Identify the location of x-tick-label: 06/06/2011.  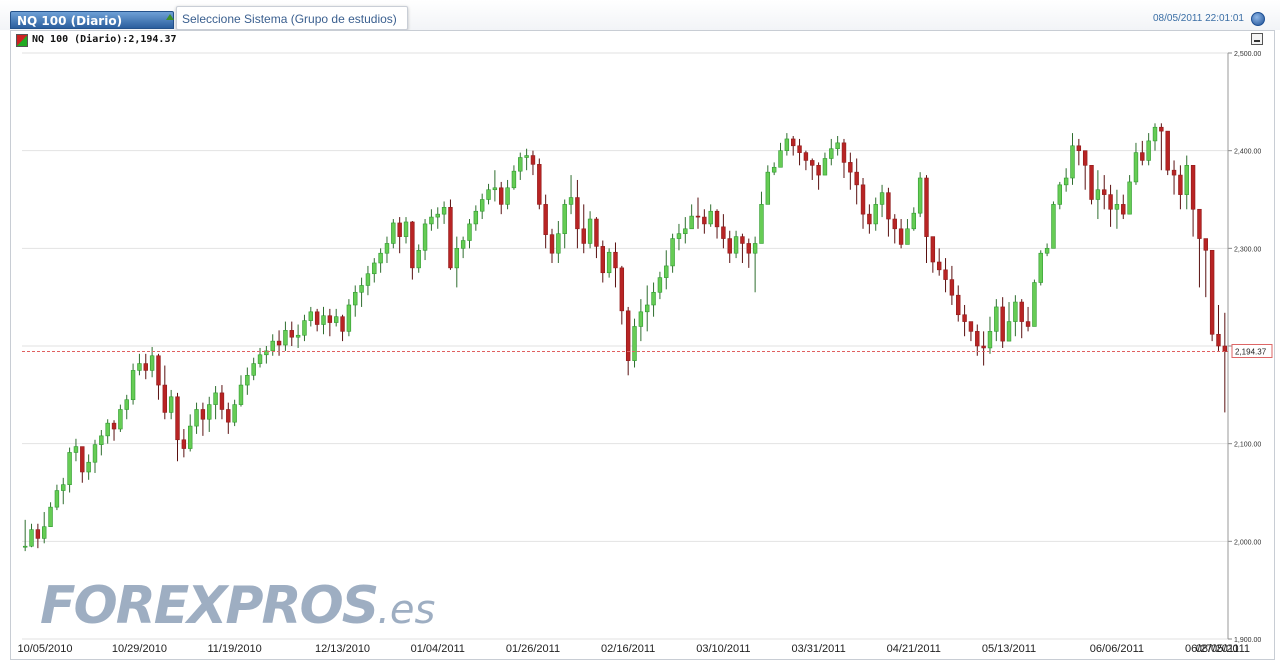
(1117, 649).